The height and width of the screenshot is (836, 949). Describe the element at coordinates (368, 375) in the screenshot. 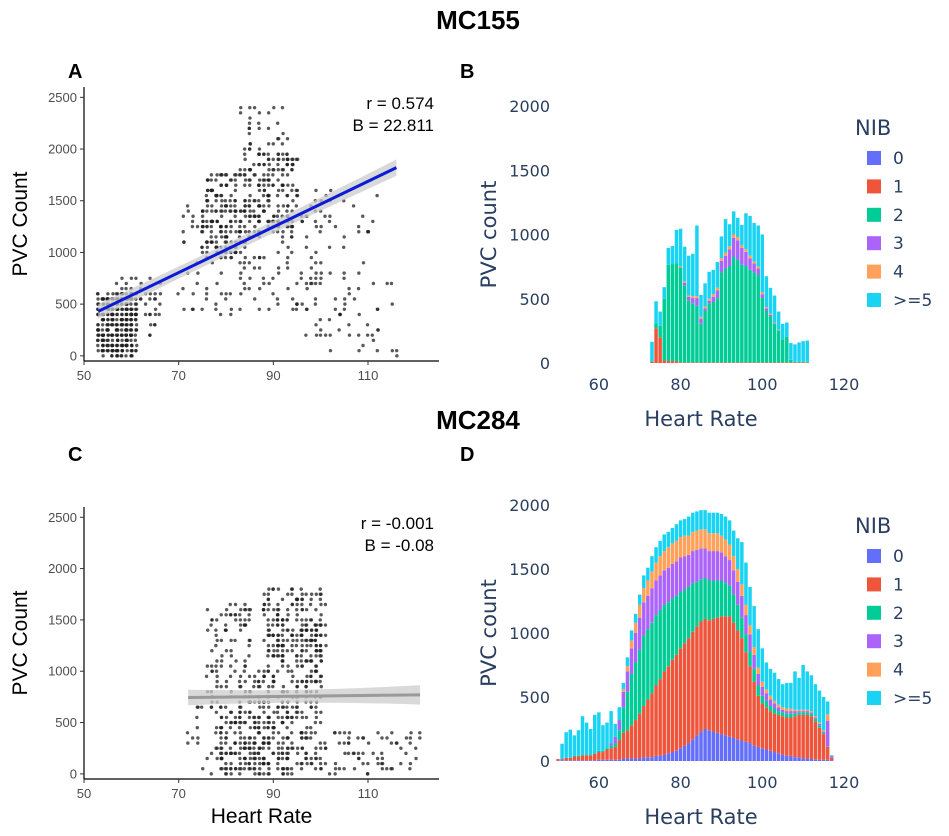

I see `x-tick-label: 110` at that location.